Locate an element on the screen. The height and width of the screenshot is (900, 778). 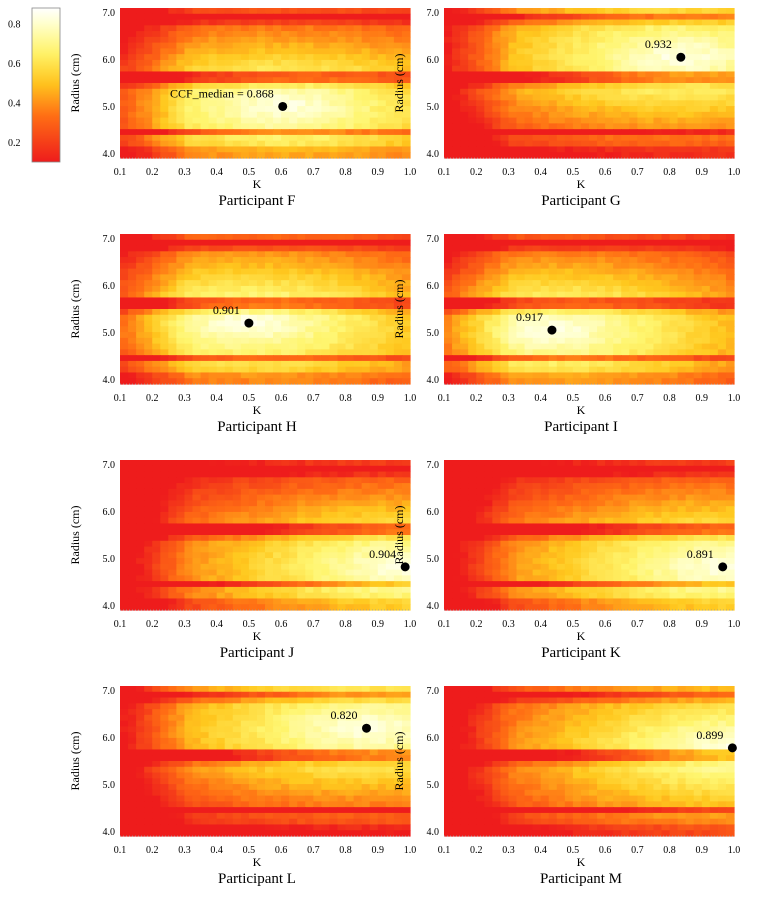
panel-title: Participant I is located at coordinates (581, 427).